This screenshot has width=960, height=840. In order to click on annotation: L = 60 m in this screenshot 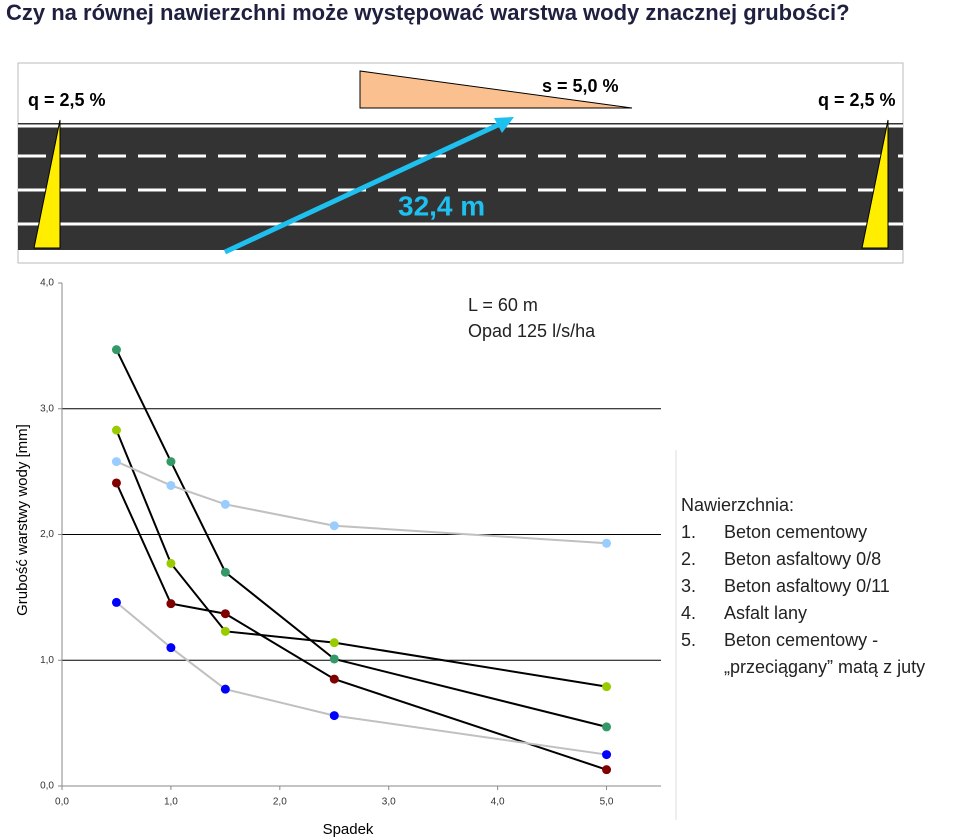, I will do `click(503, 305)`.